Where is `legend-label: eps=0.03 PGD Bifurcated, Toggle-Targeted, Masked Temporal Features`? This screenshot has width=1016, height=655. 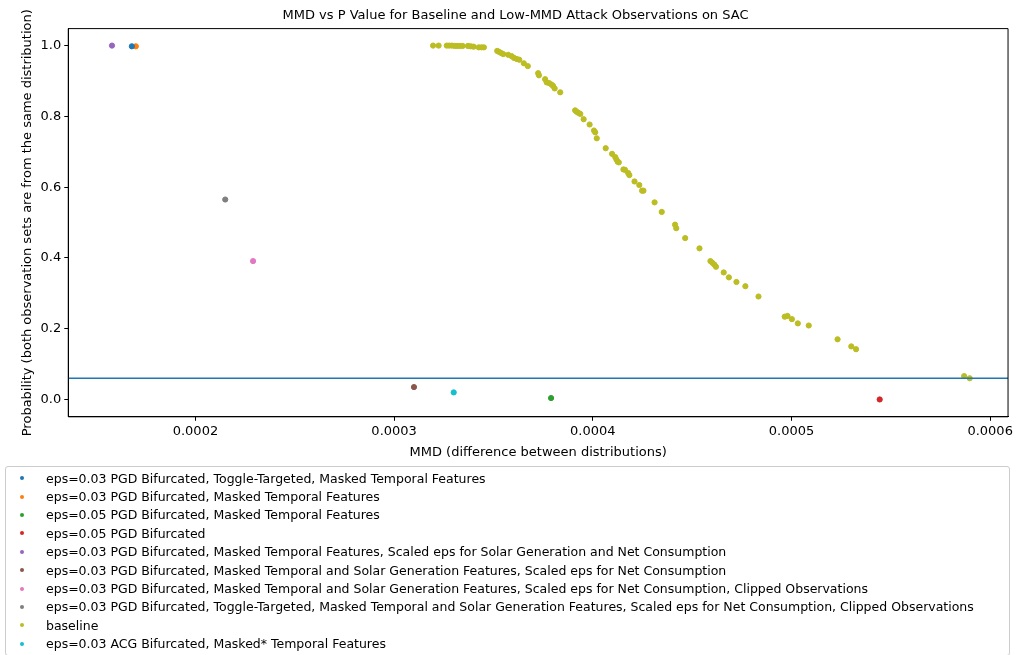 legend-label: eps=0.03 PGD Bifurcated, Toggle-Targeted, Masked Temporal Features is located at coordinates (266, 478).